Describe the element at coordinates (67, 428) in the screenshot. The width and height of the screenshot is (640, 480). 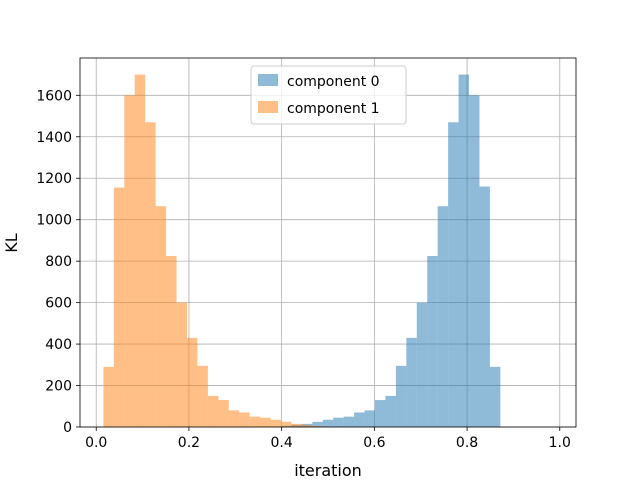
I see `y-tick-label: 0` at that location.